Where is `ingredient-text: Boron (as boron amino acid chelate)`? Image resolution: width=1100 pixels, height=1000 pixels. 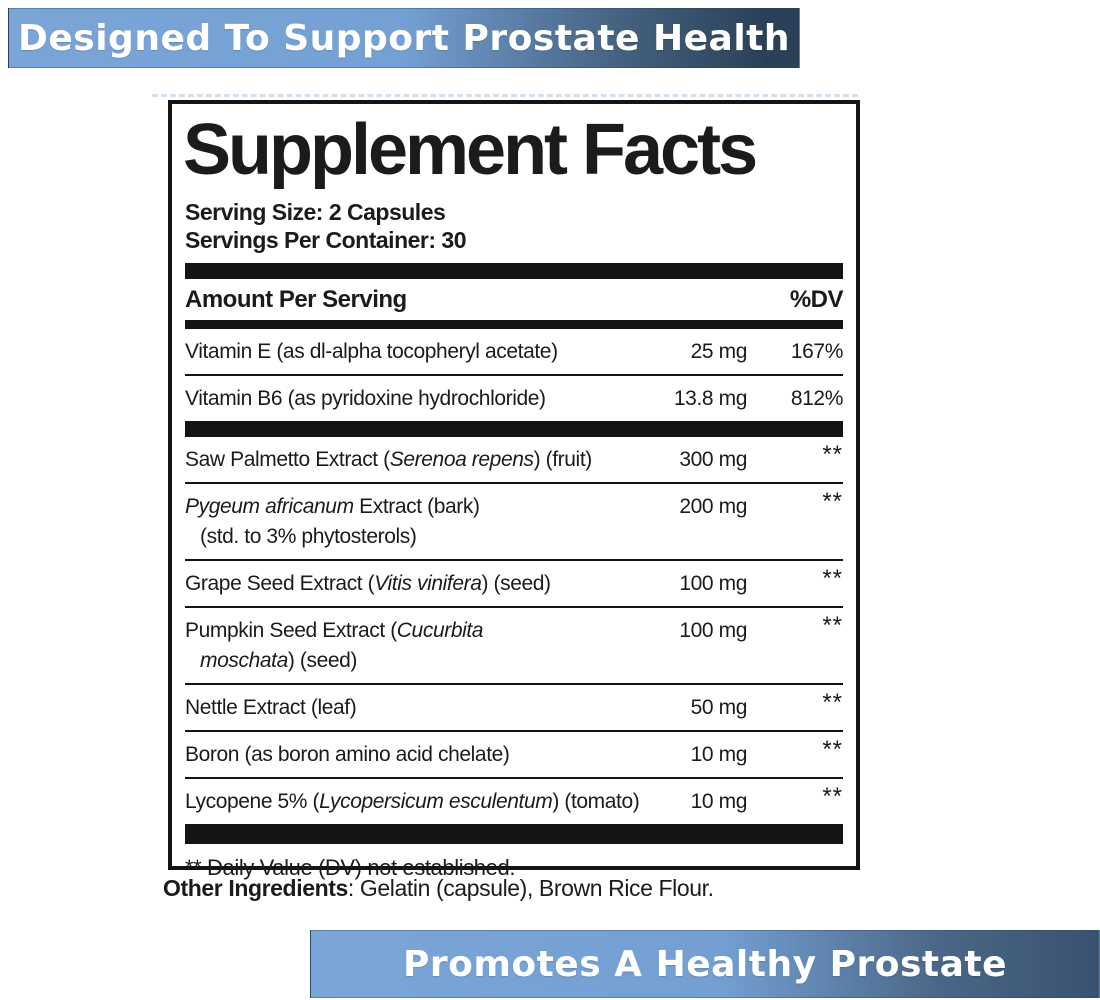 ingredient-text: Boron (as boron amino acid chelate) is located at coordinates (347, 754).